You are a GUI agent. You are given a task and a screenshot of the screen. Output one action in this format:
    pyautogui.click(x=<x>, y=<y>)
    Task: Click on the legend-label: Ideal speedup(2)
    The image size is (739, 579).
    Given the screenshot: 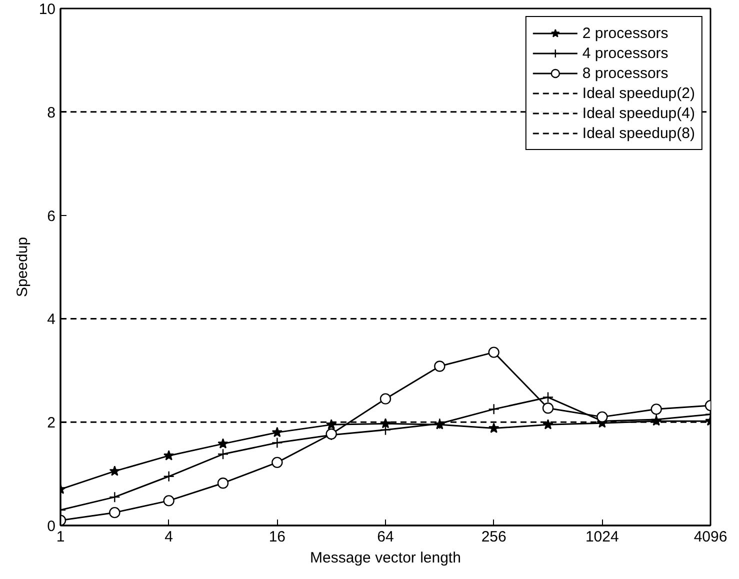 What is the action you would take?
    pyautogui.click(x=638, y=93)
    